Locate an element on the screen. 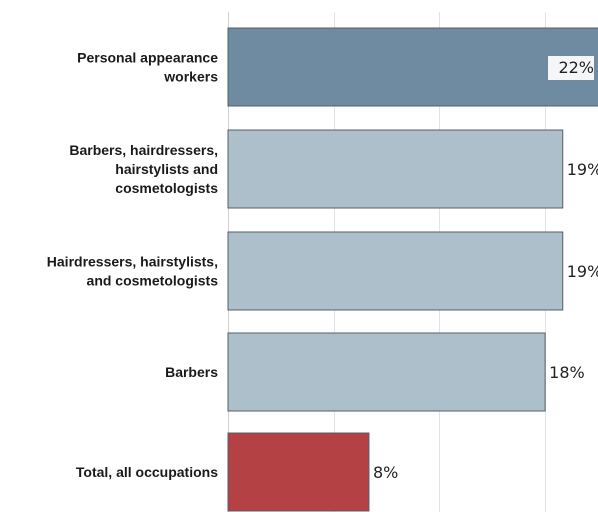 Image resolution: width=598 pixels, height=512 pixels. value-label: 18% is located at coordinates (567, 372).